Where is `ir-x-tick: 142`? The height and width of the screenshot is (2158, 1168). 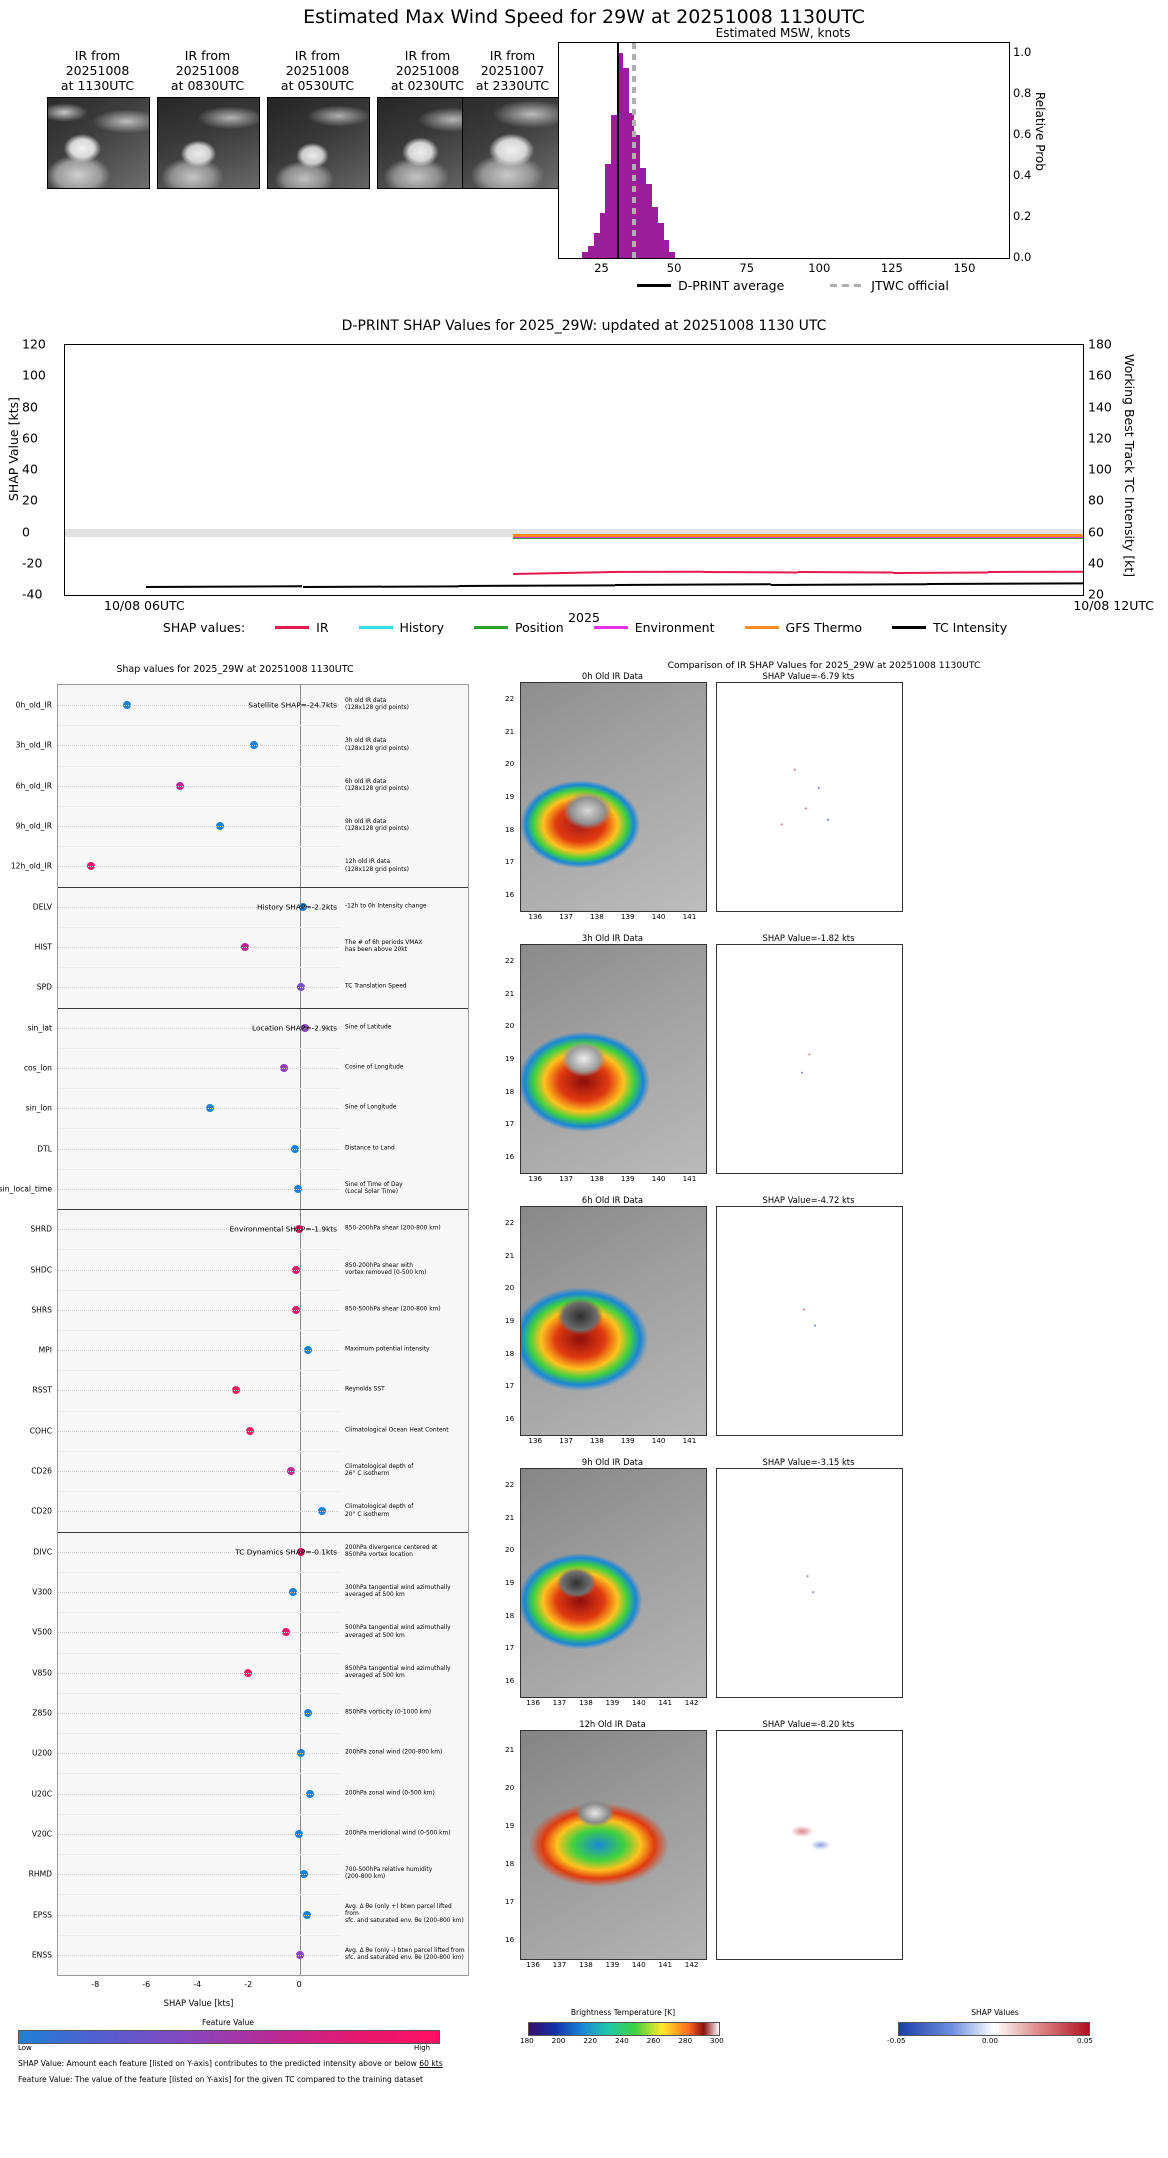
ir-x-tick: 142 is located at coordinates (691, 1702).